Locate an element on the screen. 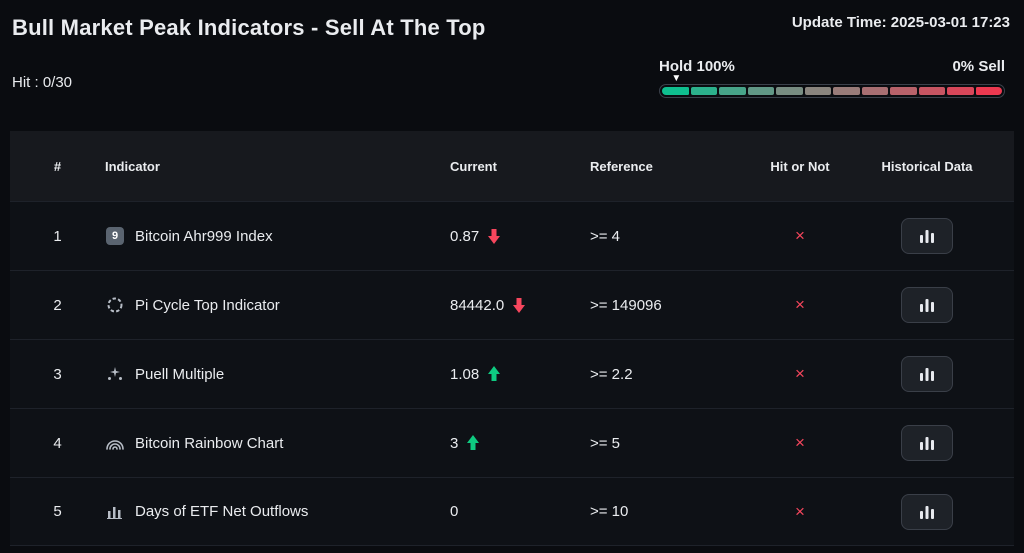 The image size is (1024, 553). table-row: 5 Days of ETF Net Outflows 0 >= 10 × is located at coordinates (512, 511).